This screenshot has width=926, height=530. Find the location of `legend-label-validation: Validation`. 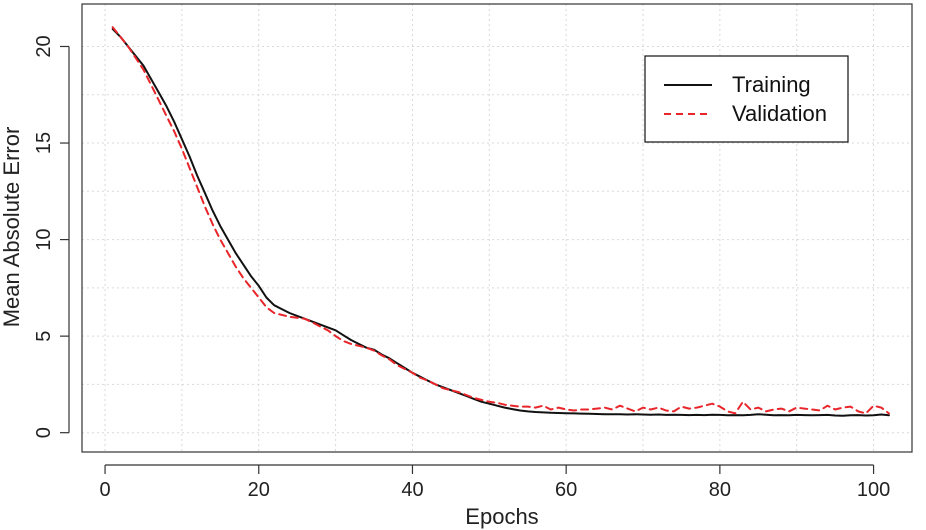

legend-label-validation: Validation is located at coordinates (779, 113).